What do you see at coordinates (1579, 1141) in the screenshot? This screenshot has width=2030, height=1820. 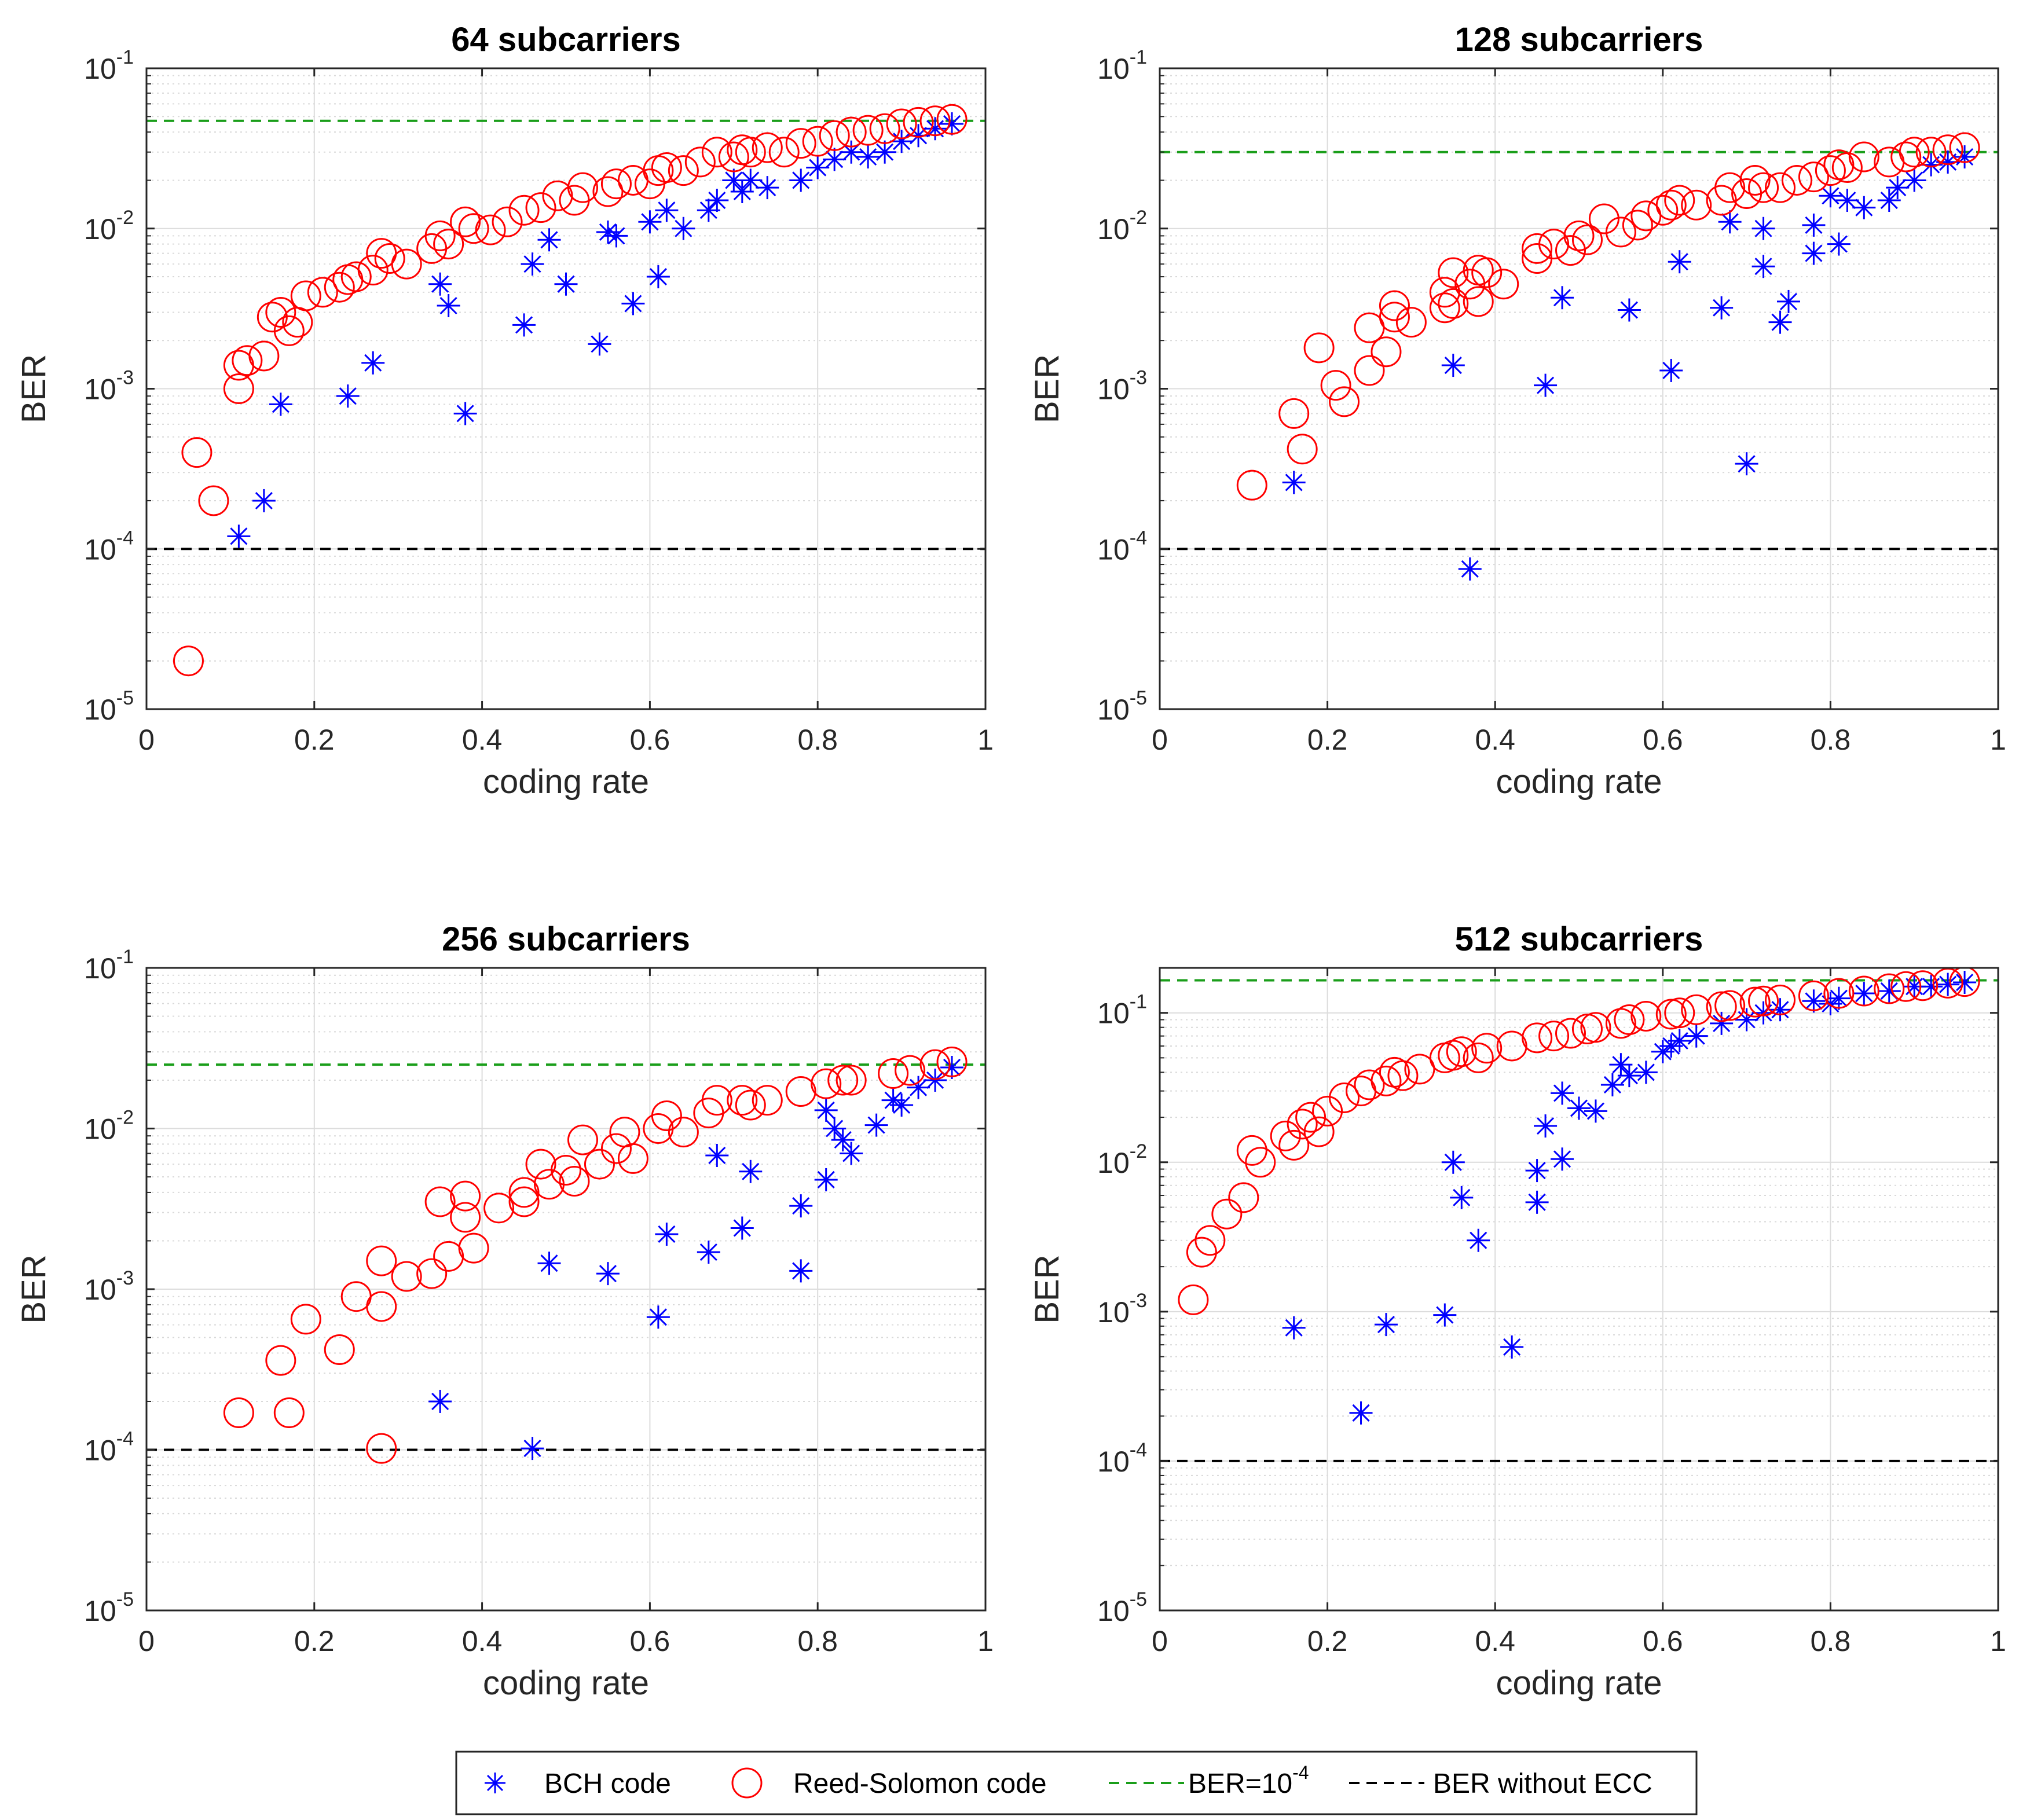 I see `rs-series` at bounding box center [1579, 1141].